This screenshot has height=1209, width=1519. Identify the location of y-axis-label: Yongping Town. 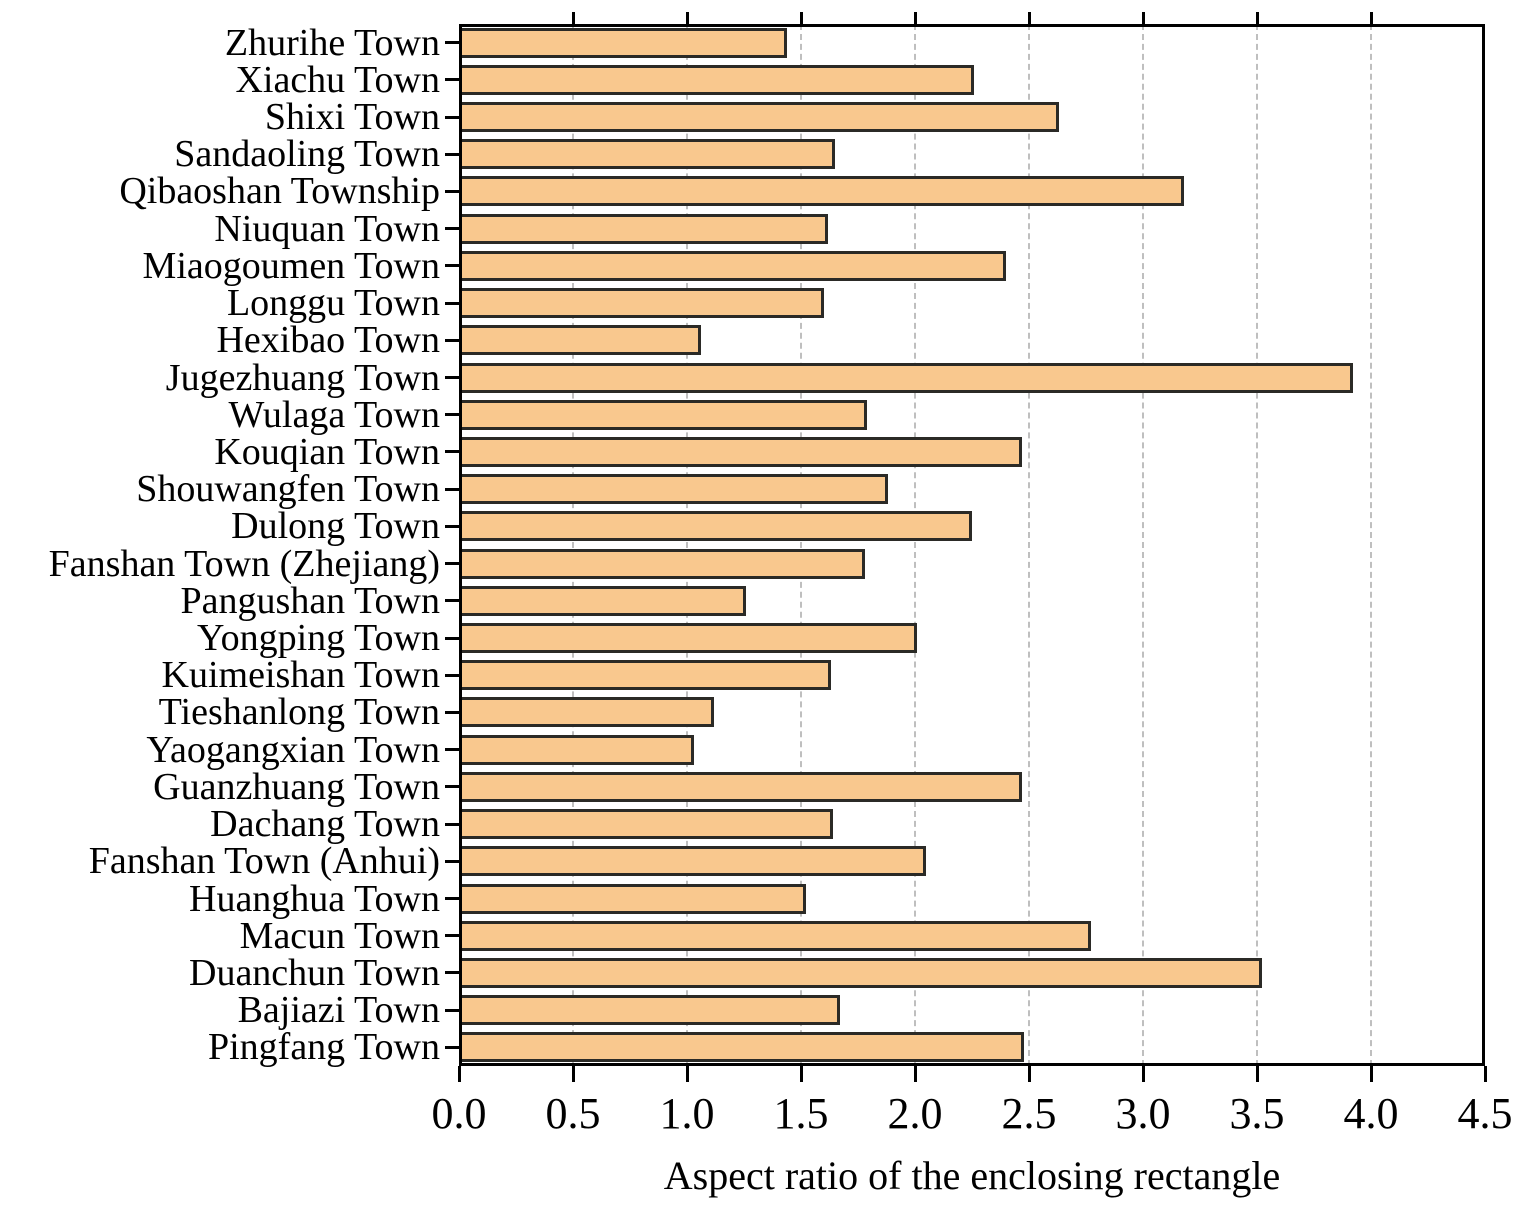
(318, 638).